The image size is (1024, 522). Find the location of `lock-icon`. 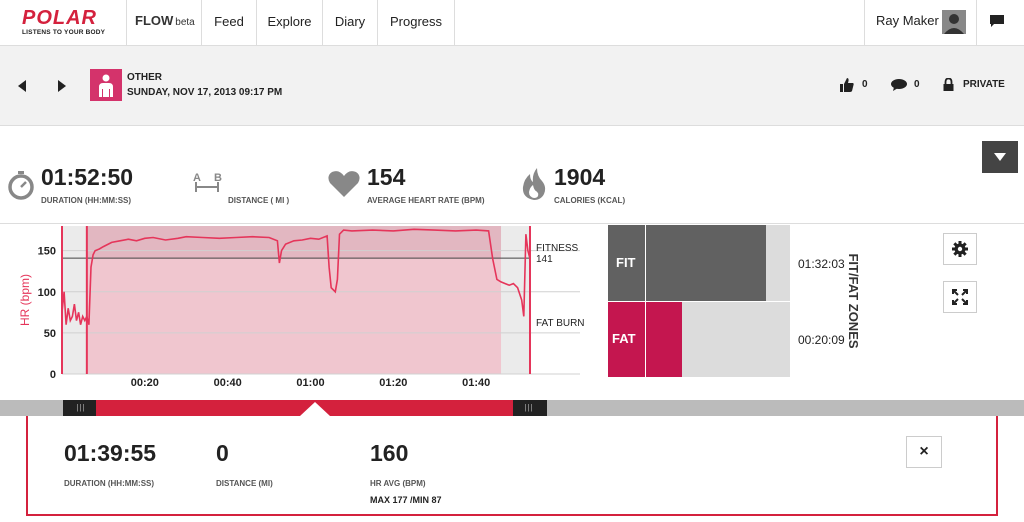

lock-icon is located at coordinates (948, 84).